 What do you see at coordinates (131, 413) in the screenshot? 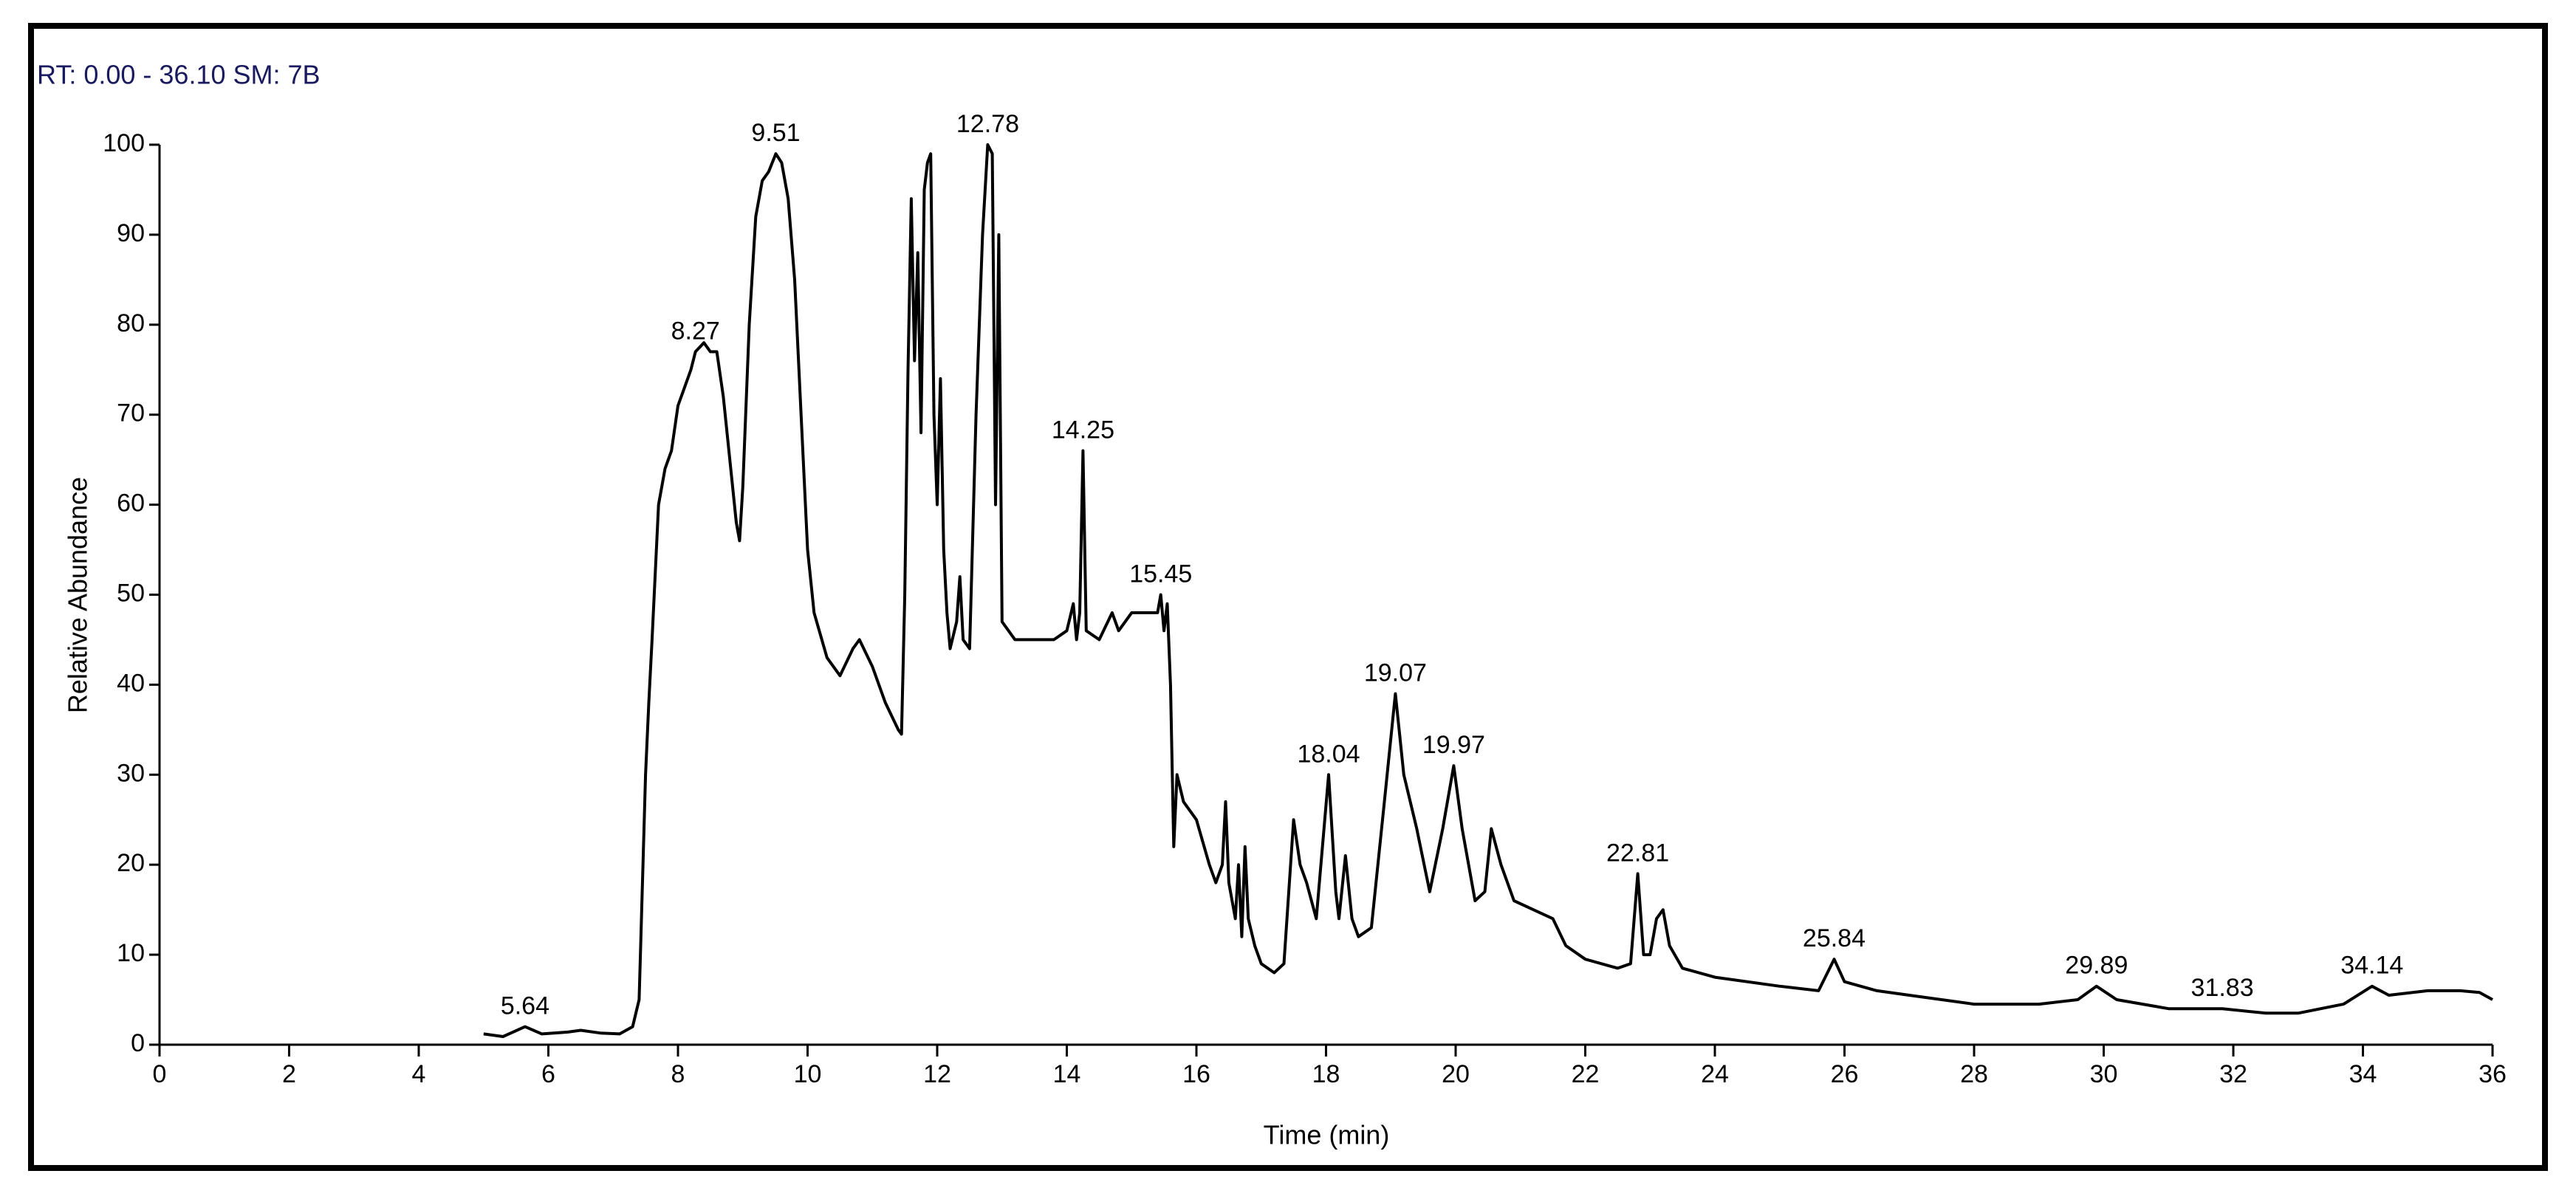
I see `y-tick-label: 70` at bounding box center [131, 413].